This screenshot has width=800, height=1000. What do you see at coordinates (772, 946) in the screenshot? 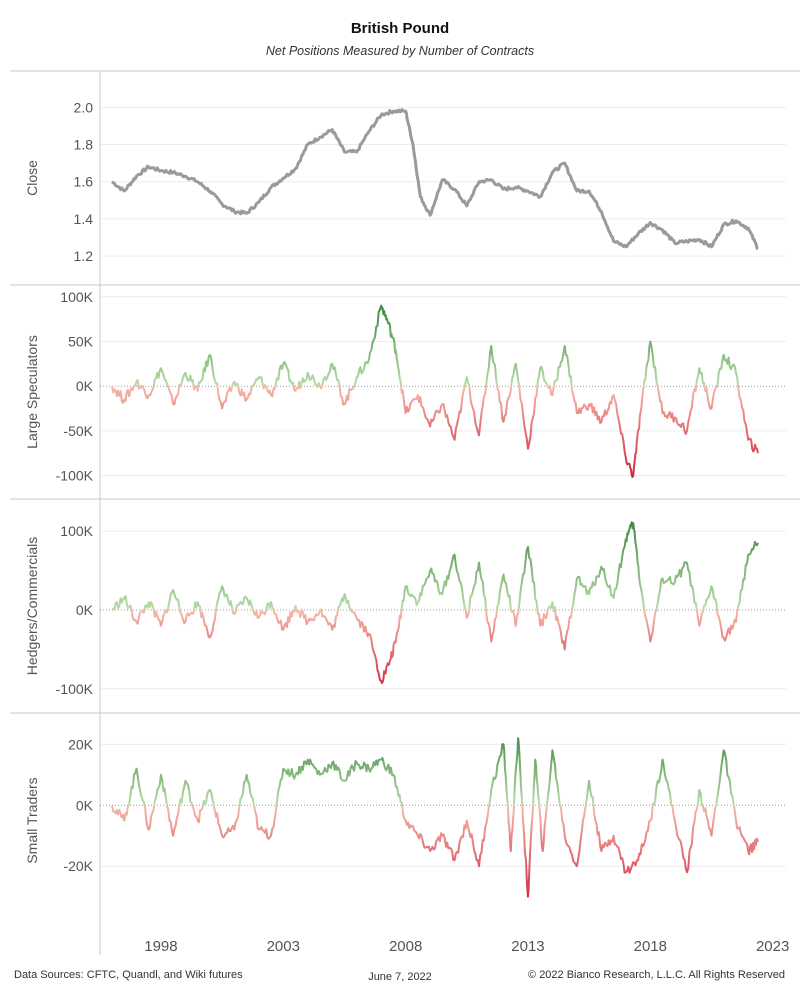
I see `x-tick-label: 2023` at bounding box center [772, 946].